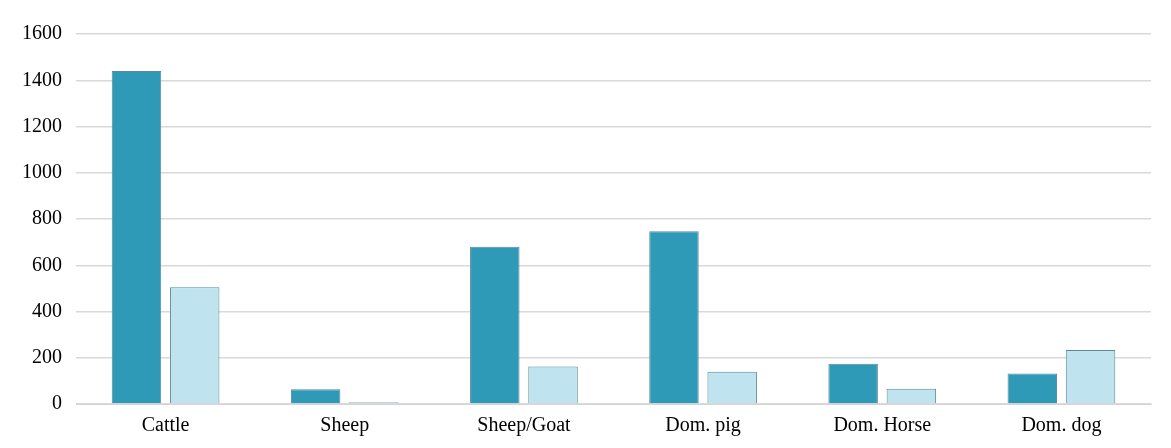  Describe the element at coordinates (47, 263) in the screenshot. I see `y-tick-label: 600` at that location.